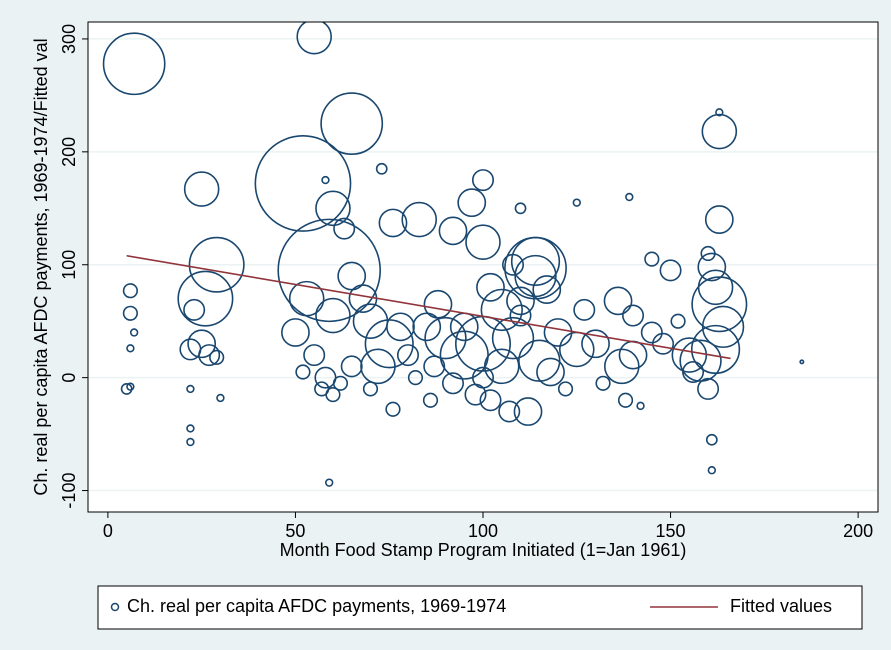 This screenshot has width=891, height=650. Describe the element at coordinates (480, 607) in the screenshot. I see `legend` at that location.